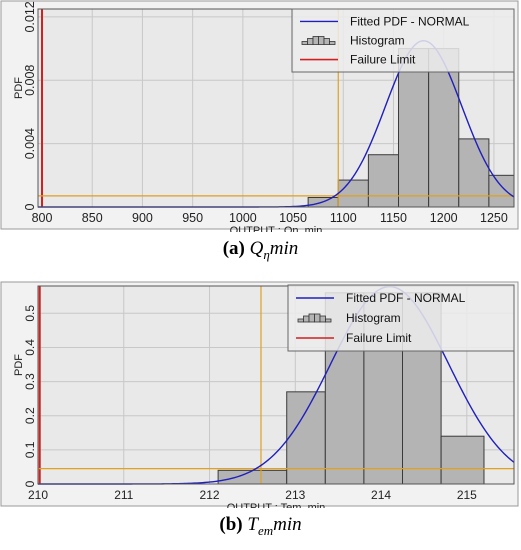 The image size is (521, 550). What do you see at coordinates (284, 248) in the screenshot?
I see `caption-a-rest: min` at bounding box center [284, 248].